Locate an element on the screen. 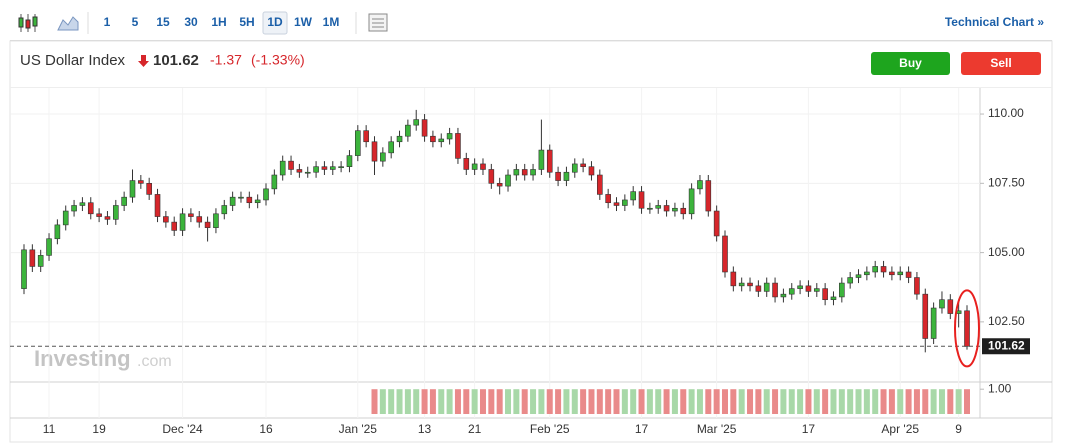 This screenshot has width=1068, height=443. interval-button: 1 is located at coordinates (107, 22).